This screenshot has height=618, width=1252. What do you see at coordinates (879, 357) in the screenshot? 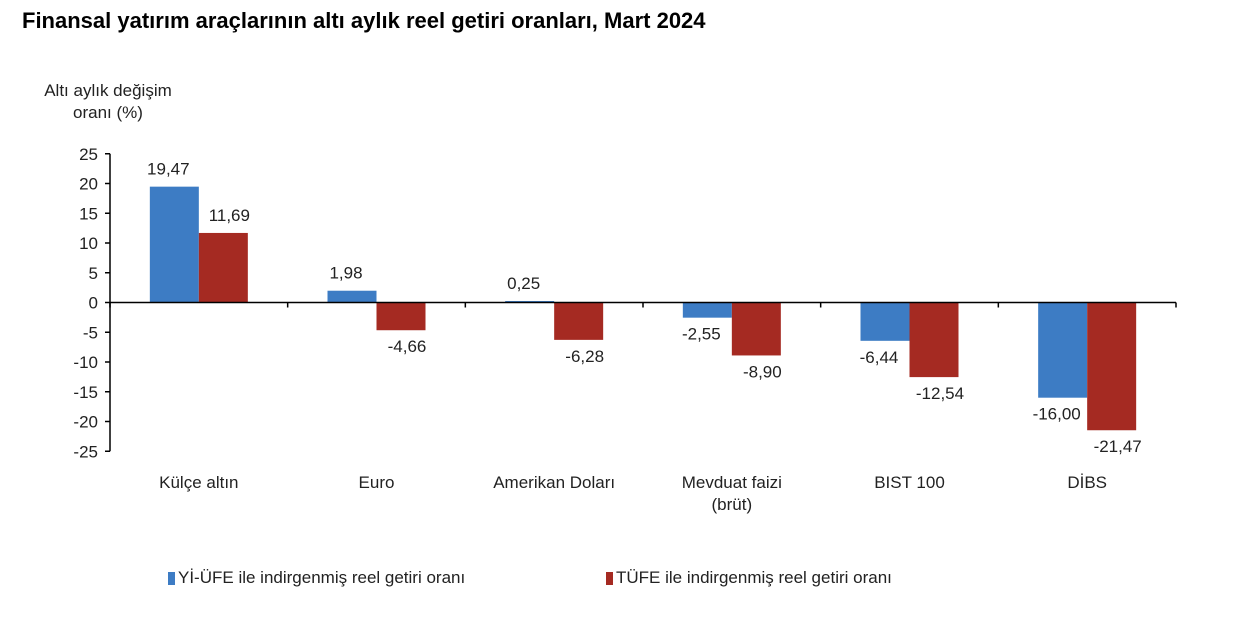
I see `data-label: -6,44` at bounding box center [879, 357].